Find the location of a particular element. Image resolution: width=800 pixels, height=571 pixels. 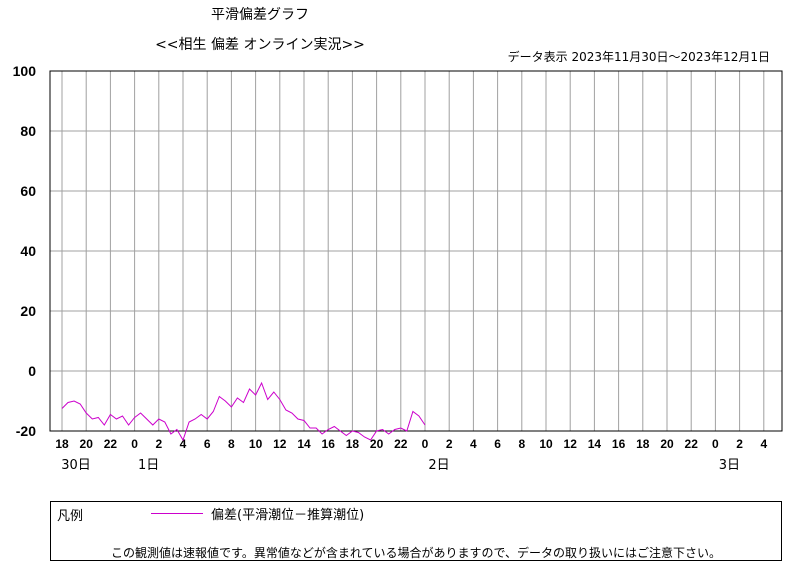

legend-series-label: 偏差(平滑潮位－推算潮位) is located at coordinates (288, 515).